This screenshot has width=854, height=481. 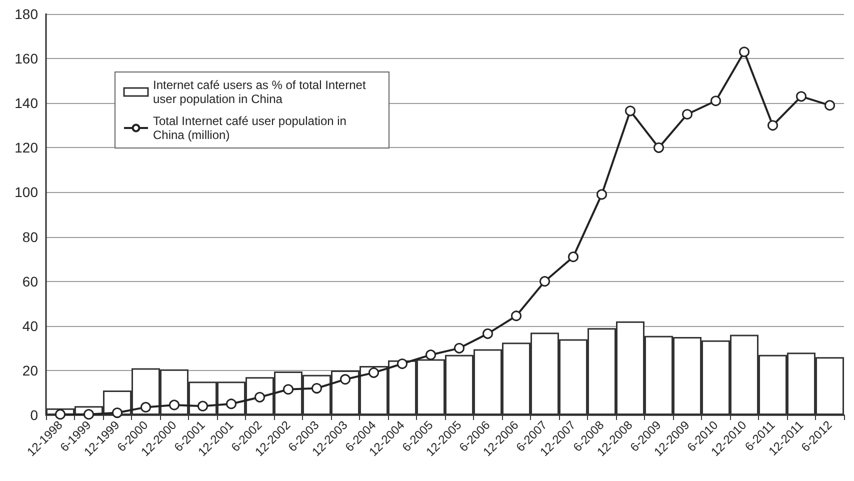 What do you see at coordinates (26, 14) in the screenshot?
I see `y-tick-label: 180` at bounding box center [26, 14].